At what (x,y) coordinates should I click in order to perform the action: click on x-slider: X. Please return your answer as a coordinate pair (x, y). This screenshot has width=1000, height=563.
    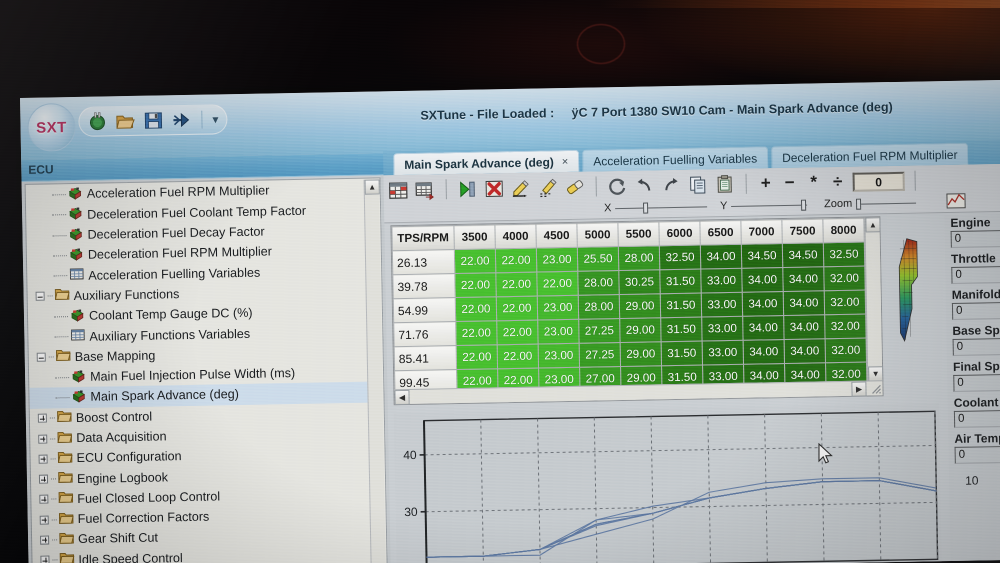
    Looking at the image, I should click on (656, 207).